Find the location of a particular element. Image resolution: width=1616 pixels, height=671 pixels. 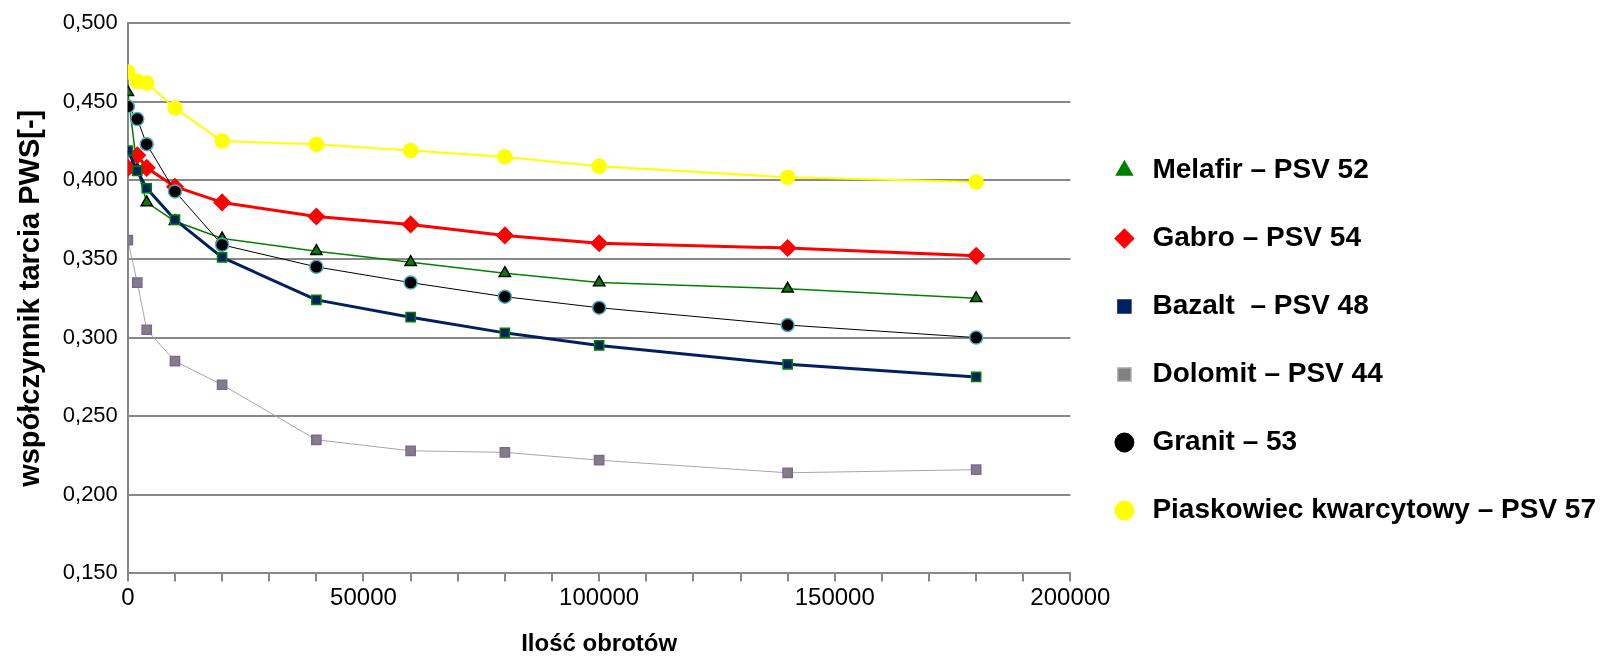

y-tick-label: 0,400 is located at coordinates (90, 179).